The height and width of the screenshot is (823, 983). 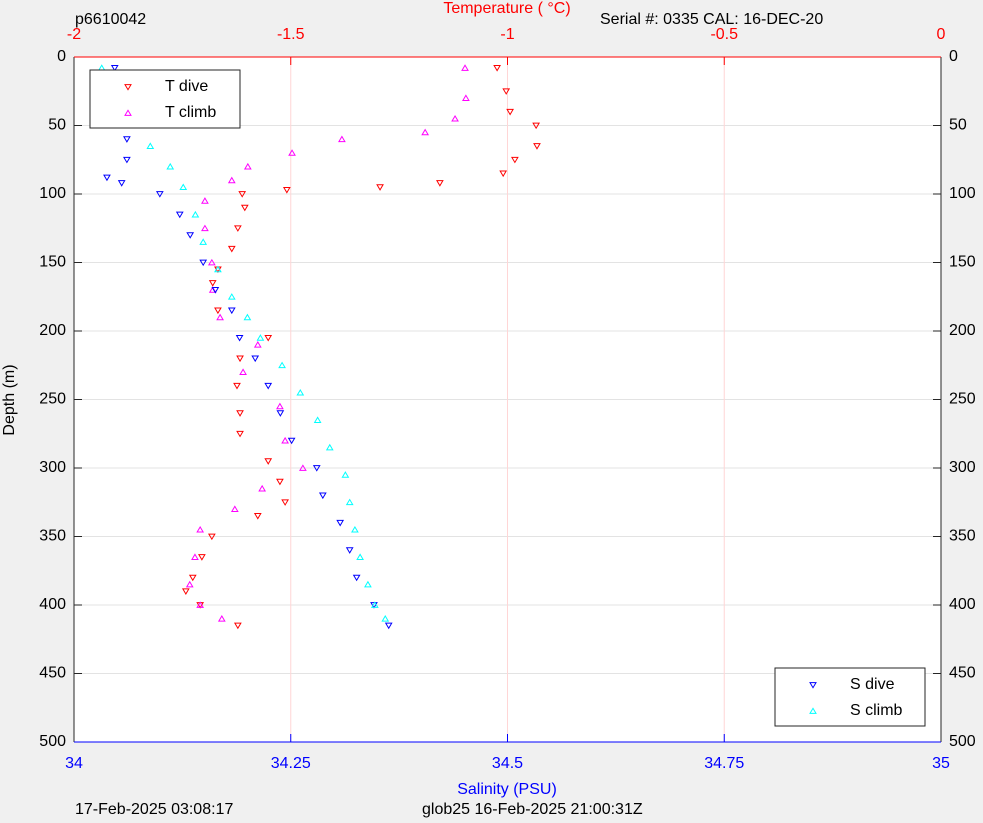 What do you see at coordinates (52, 399) in the screenshot?
I see `y-tick-label: 250` at bounding box center [52, 399].